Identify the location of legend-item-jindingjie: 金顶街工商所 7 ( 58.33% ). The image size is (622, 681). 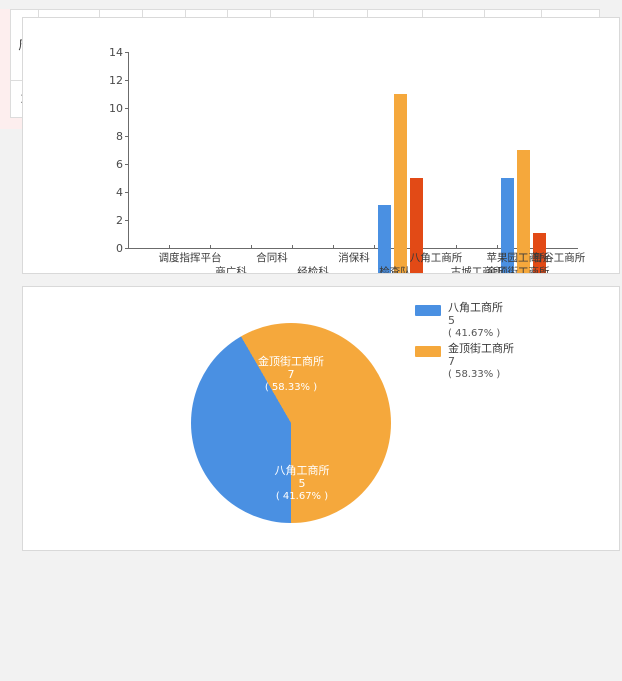
(464, 361).